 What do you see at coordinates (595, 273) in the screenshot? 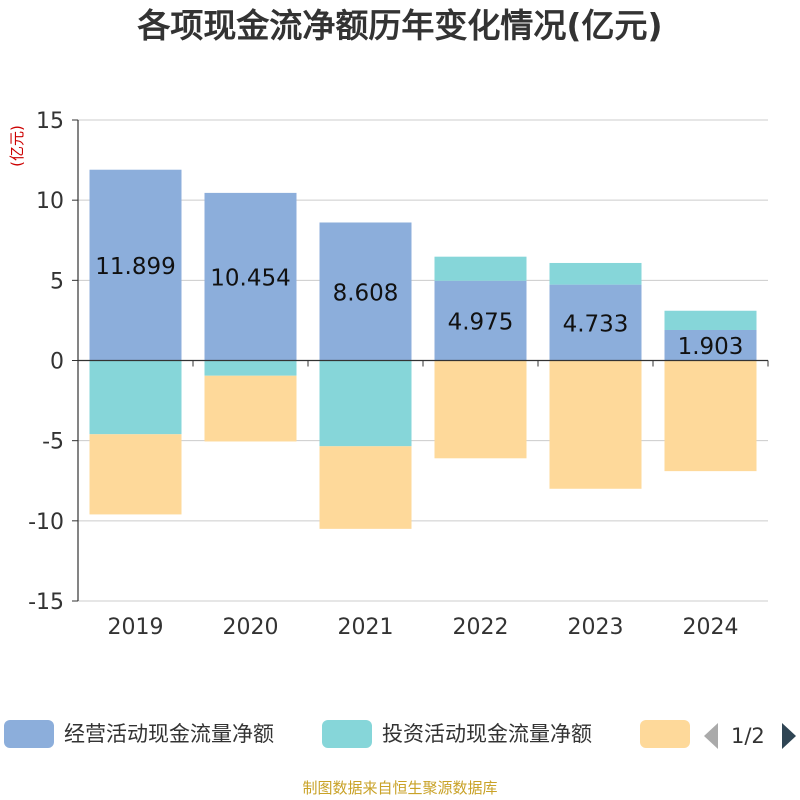
I see `bar-investing-2023` at bounding box center [595, 273].